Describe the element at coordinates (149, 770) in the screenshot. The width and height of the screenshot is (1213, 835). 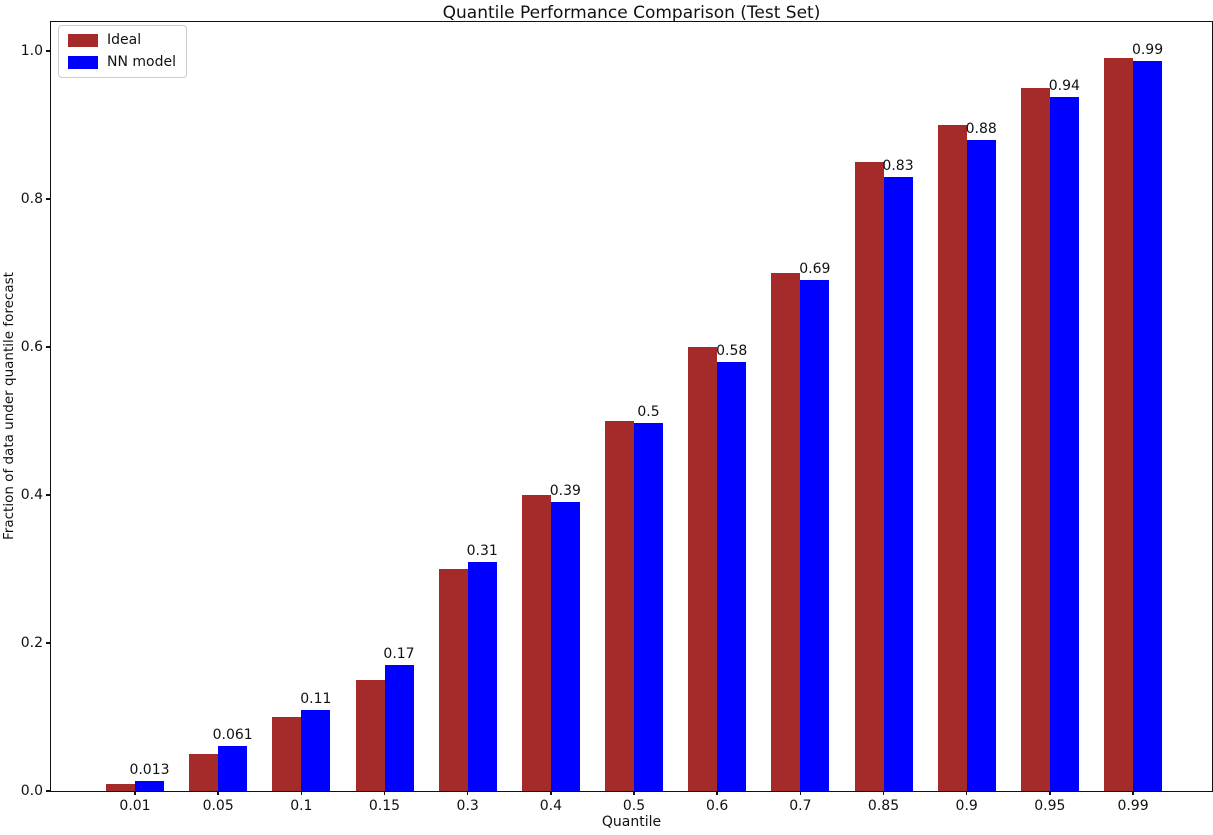
I see `bar-value-label: 0.013` at that location.